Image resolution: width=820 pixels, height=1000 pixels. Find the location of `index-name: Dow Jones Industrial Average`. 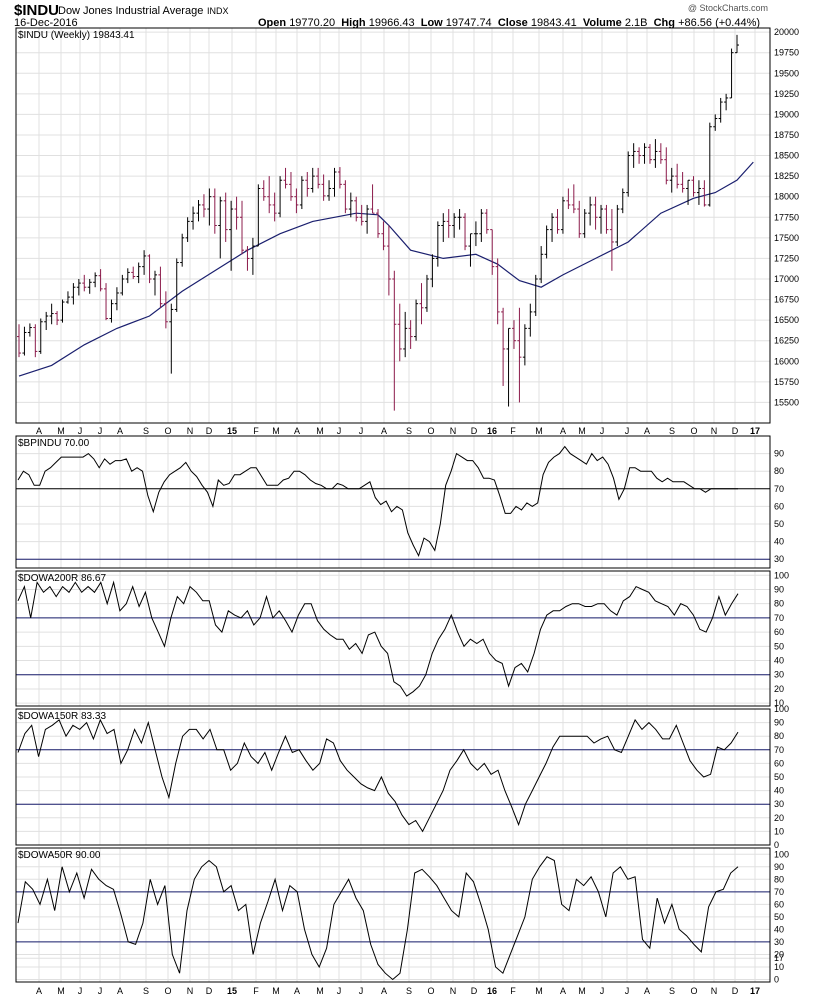

index-name: Dow Jones Industrial Average is located at coordinates (131, 11).